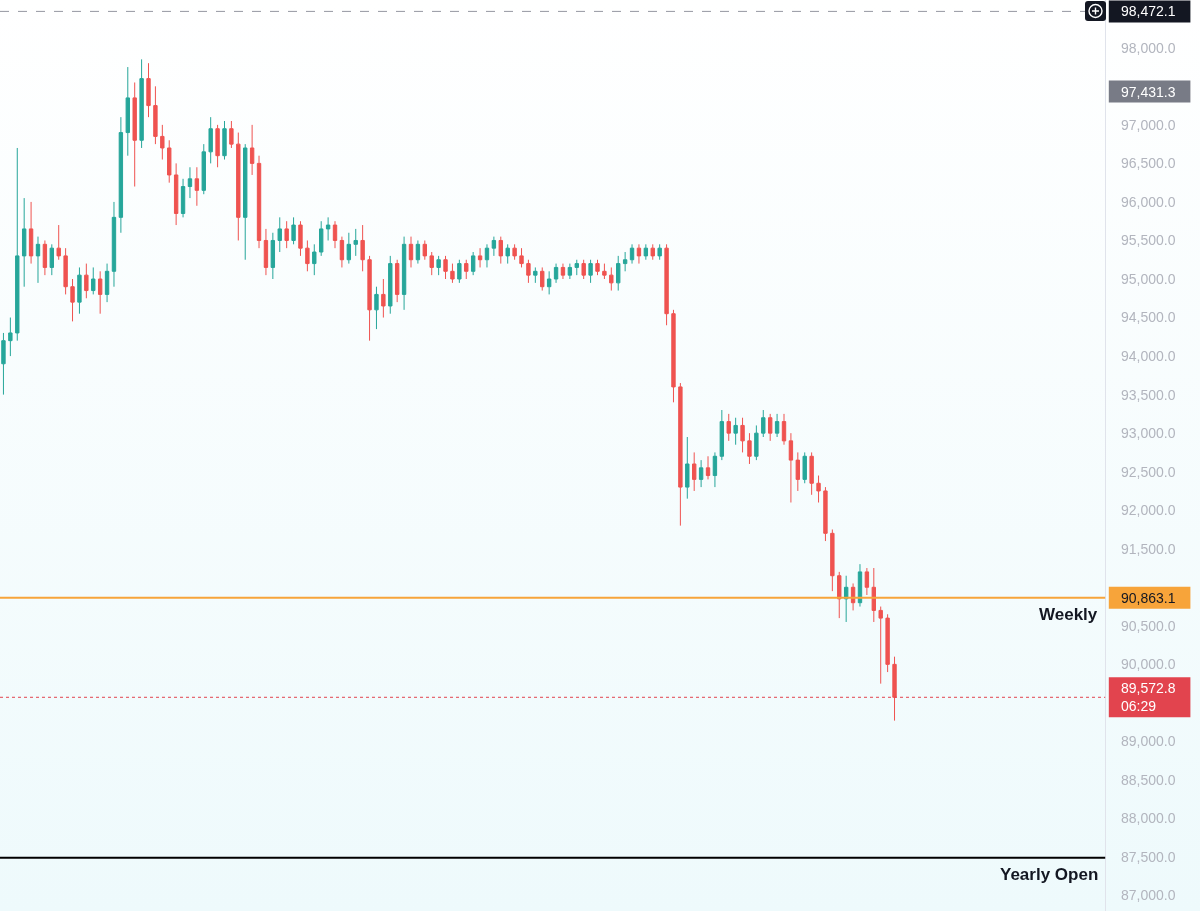  Describe the element at coordinates (1148, 697) in the screenshot. I see `y-tick-label: 89,572.8 06:29` at that location.